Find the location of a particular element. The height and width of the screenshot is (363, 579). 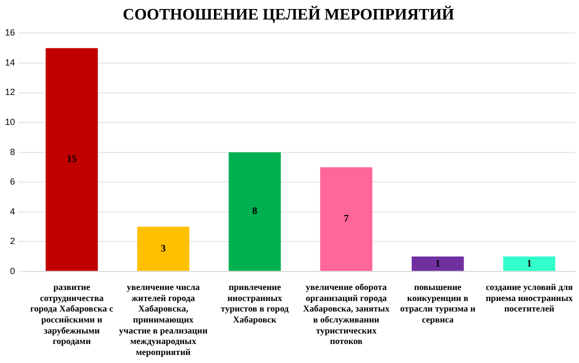

y-tick-label: 12 is located at coordinates (10, 92).